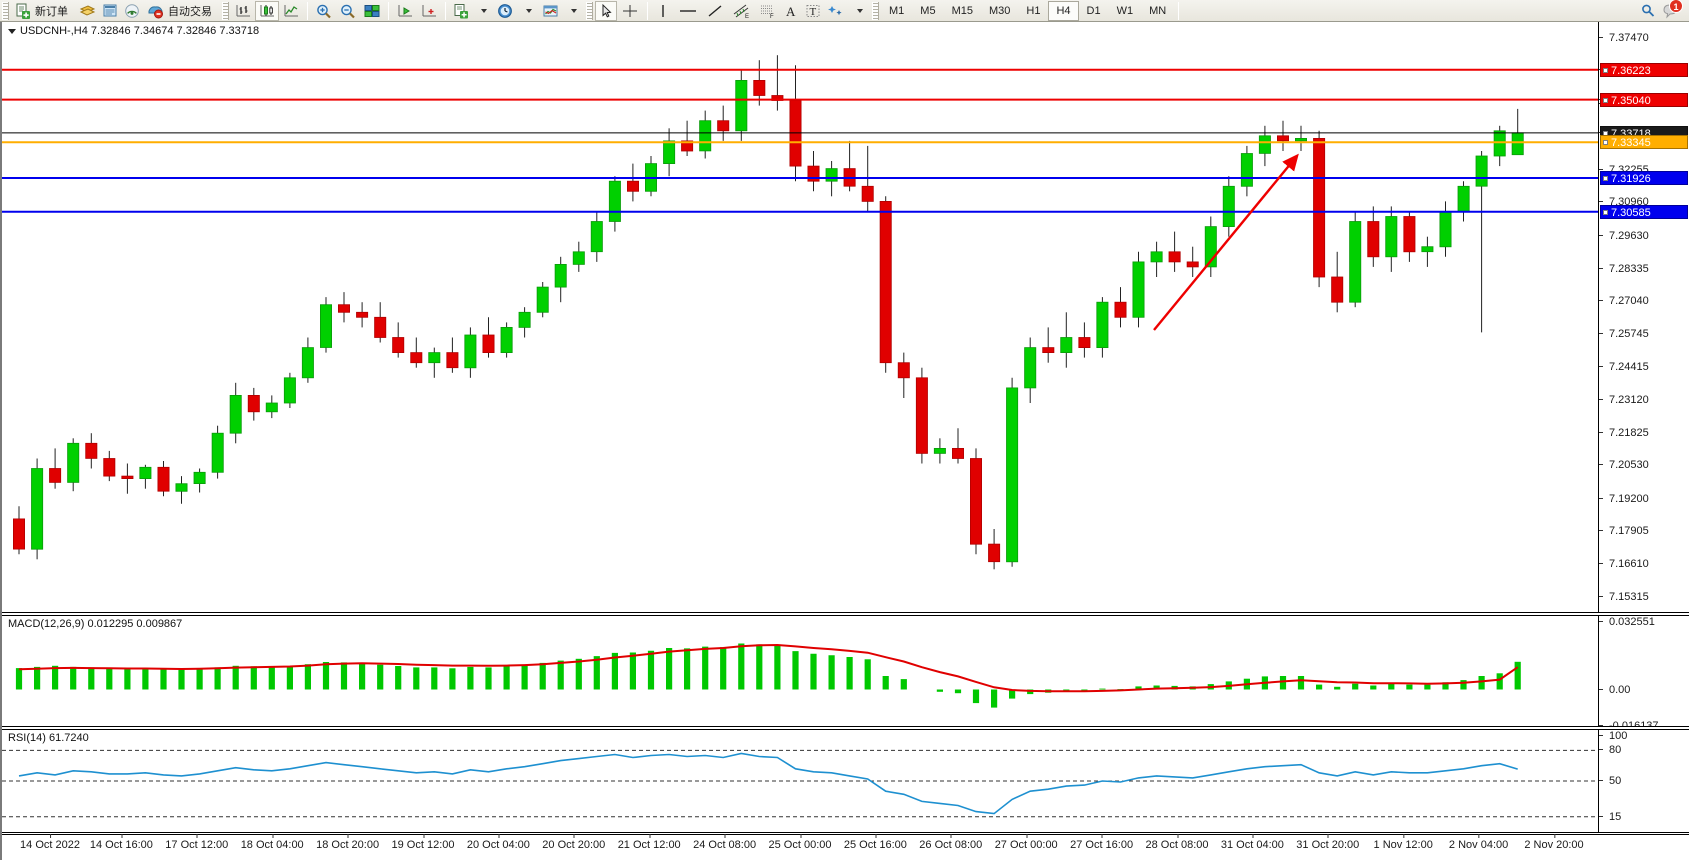 This screenshot has width=1689, height=860. Describe the element at coordinates (1063, 10) in the screenshot. I see `timeframe-h4: H4` at that location.